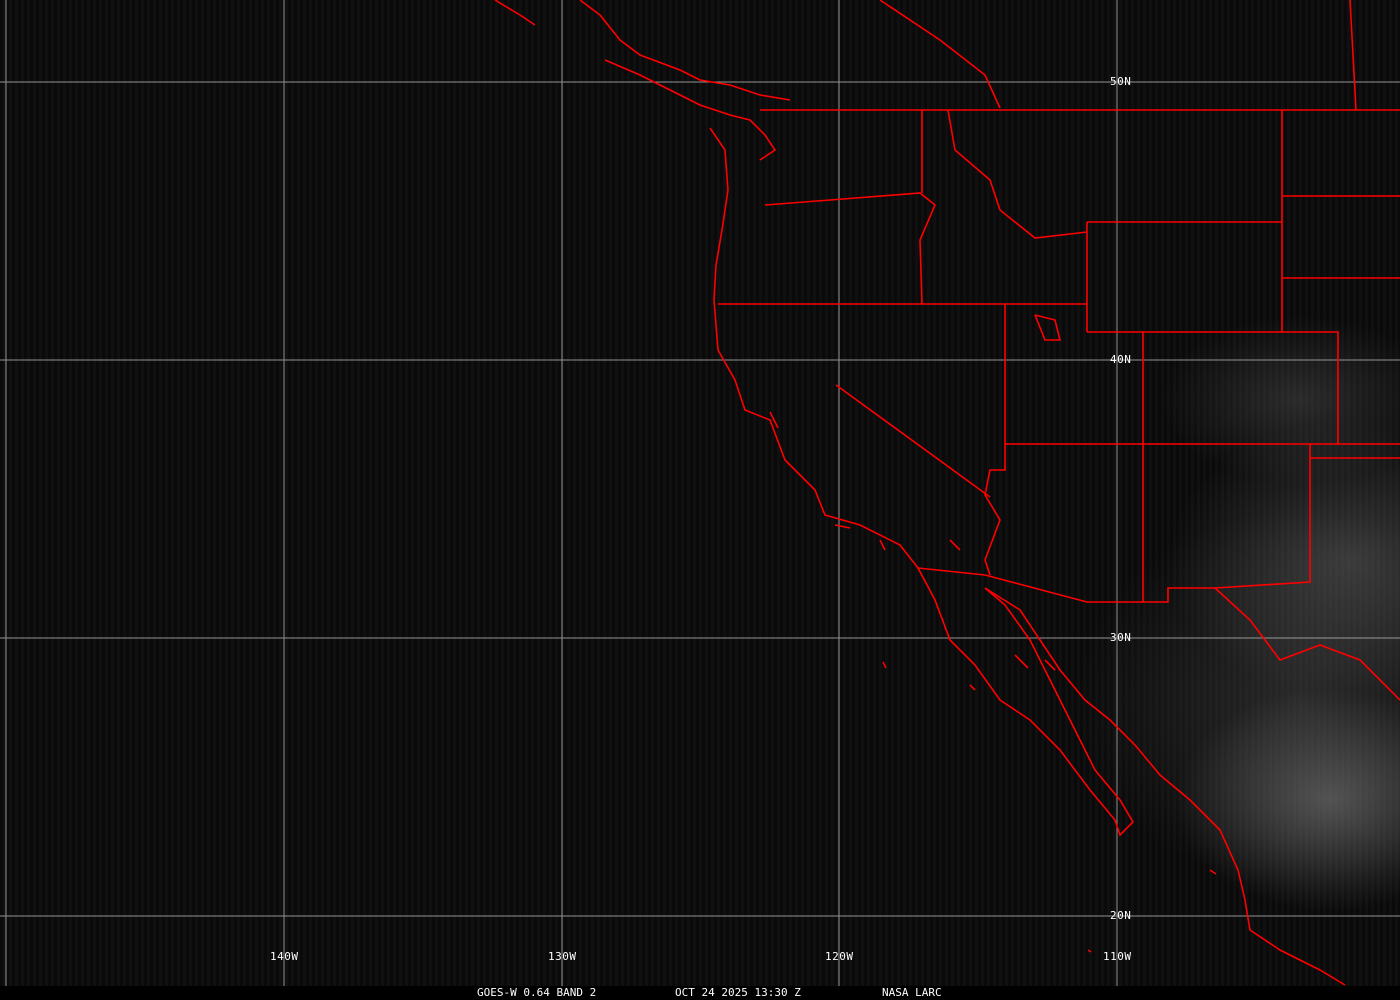 Image resolution: width=1400 pixels, height=1000 pixels. What do you see at coordinates (1121, 637) in the screenshot?
I see `lat-label-30n: 30N` at bounding box center [1121, 637].